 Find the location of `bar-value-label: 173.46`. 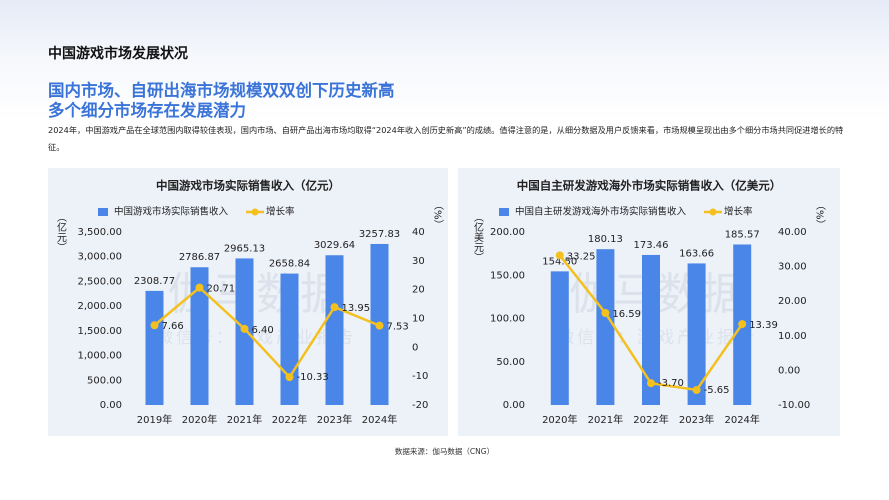

bar-value-label: 173.46 is located at coordinates (651, 245).